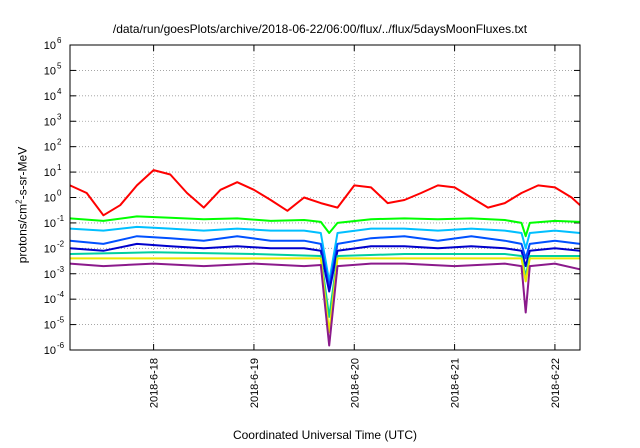 This screenshot has width=640, height=448. I want to click on x-tick-label: 2018-6-21, so click(456, 383).